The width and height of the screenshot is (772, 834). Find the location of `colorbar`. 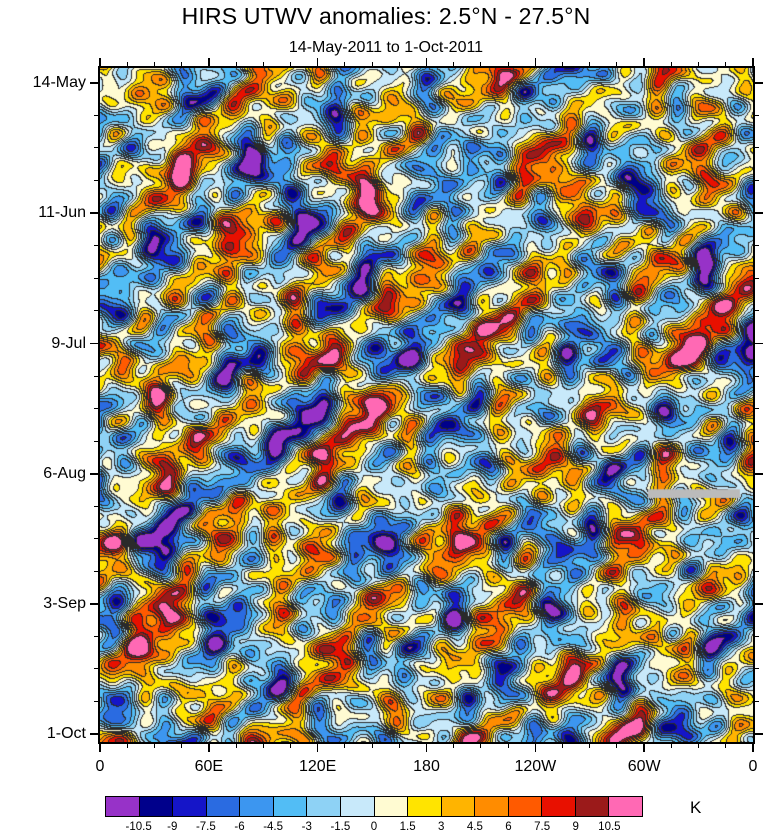

colorbar is located at coordinates (374, 806).